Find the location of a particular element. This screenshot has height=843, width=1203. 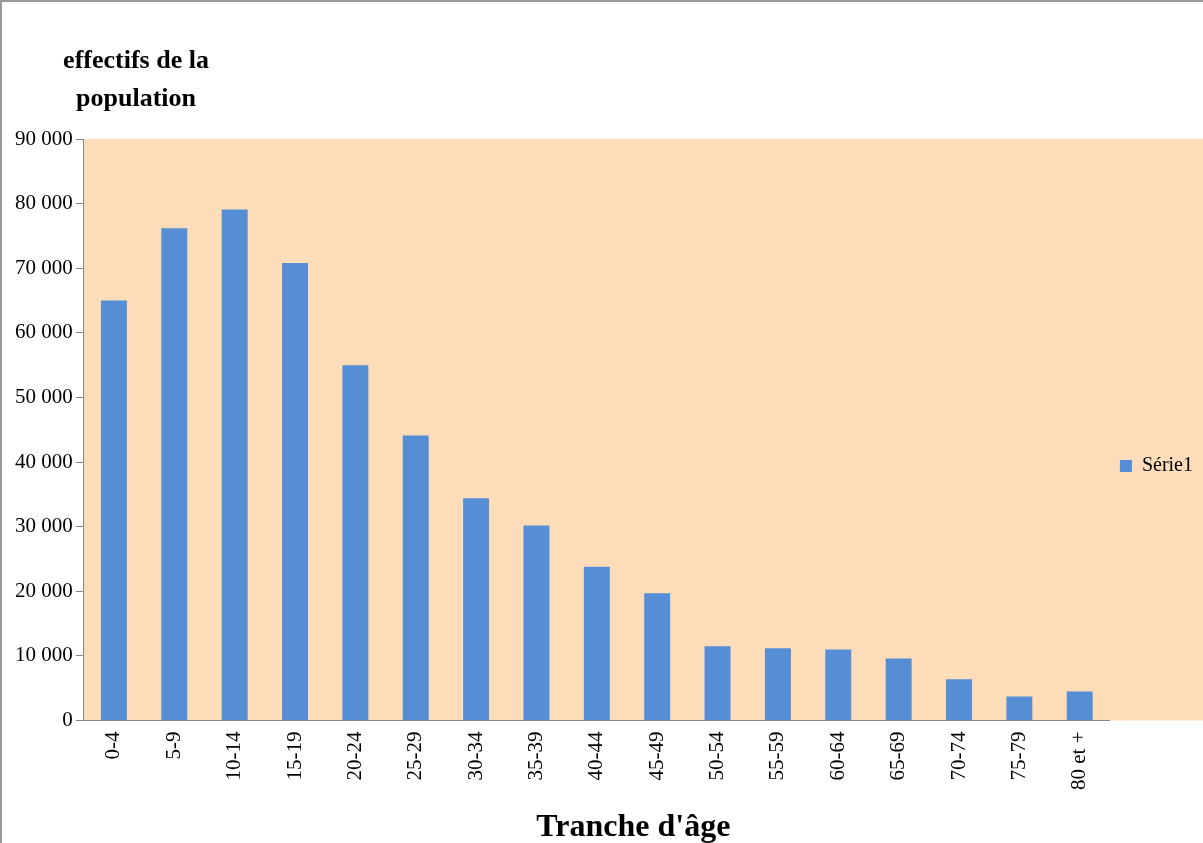

x-tick-label: 15-19 is located at coordinates (293, 756).